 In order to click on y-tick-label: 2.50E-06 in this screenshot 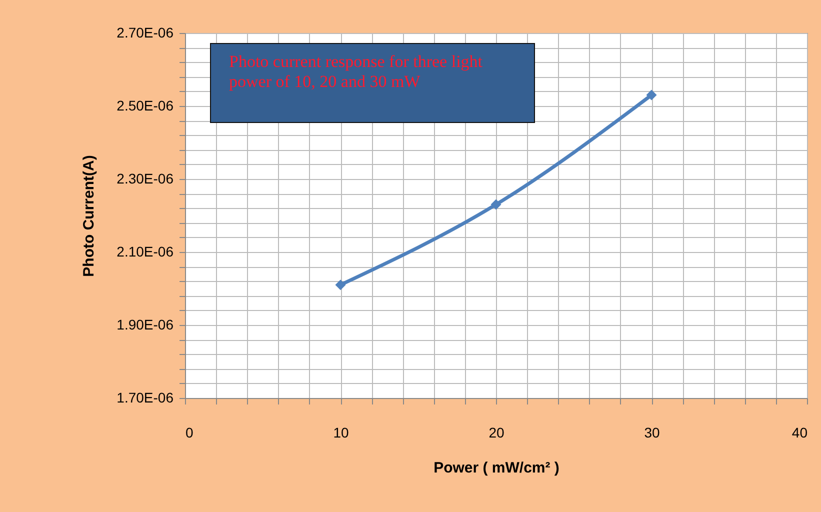, I will do `click(145, 106)`.